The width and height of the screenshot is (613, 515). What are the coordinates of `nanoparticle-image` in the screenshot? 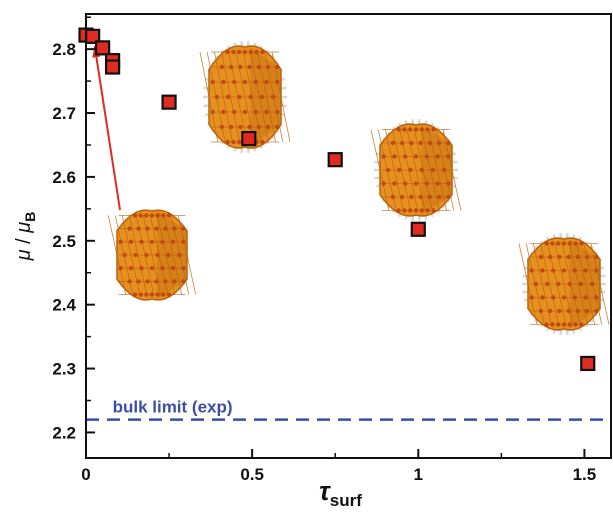 It's located at (416, 170).